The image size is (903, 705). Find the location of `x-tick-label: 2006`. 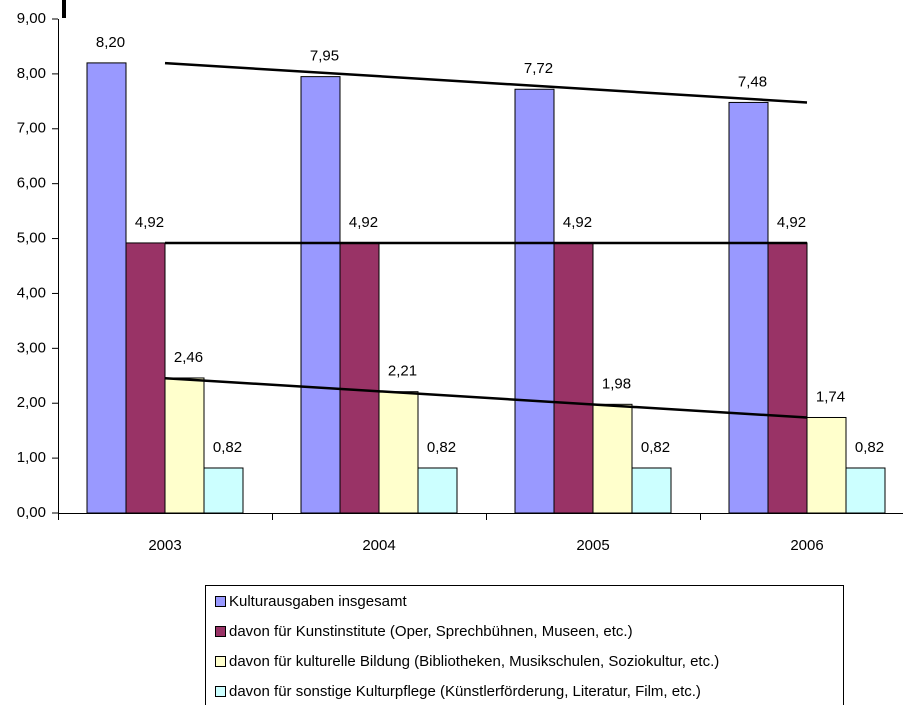

x-tick-label: 2006 is located at coordinates (806, 545).